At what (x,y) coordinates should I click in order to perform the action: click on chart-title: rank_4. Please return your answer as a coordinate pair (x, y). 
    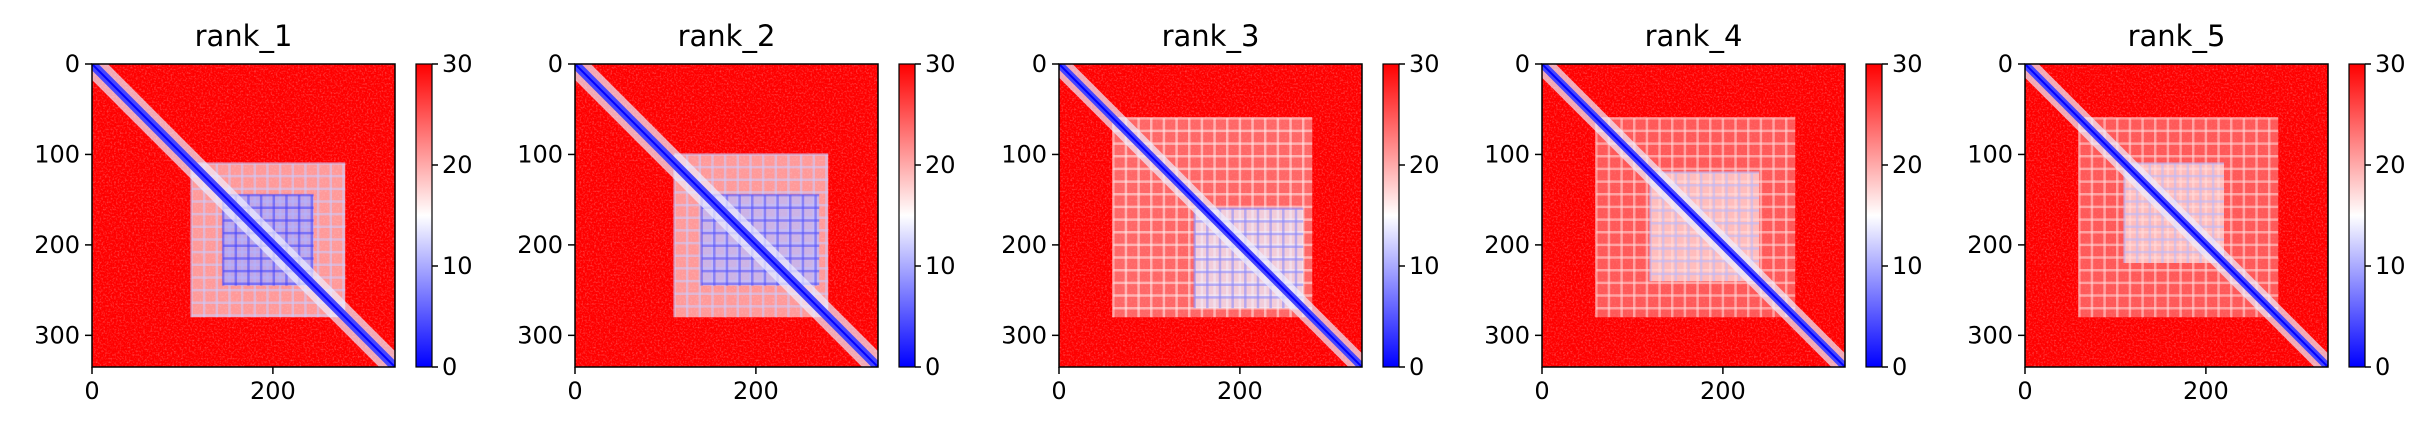
    Looking at the image, I should click on (1694, 36).